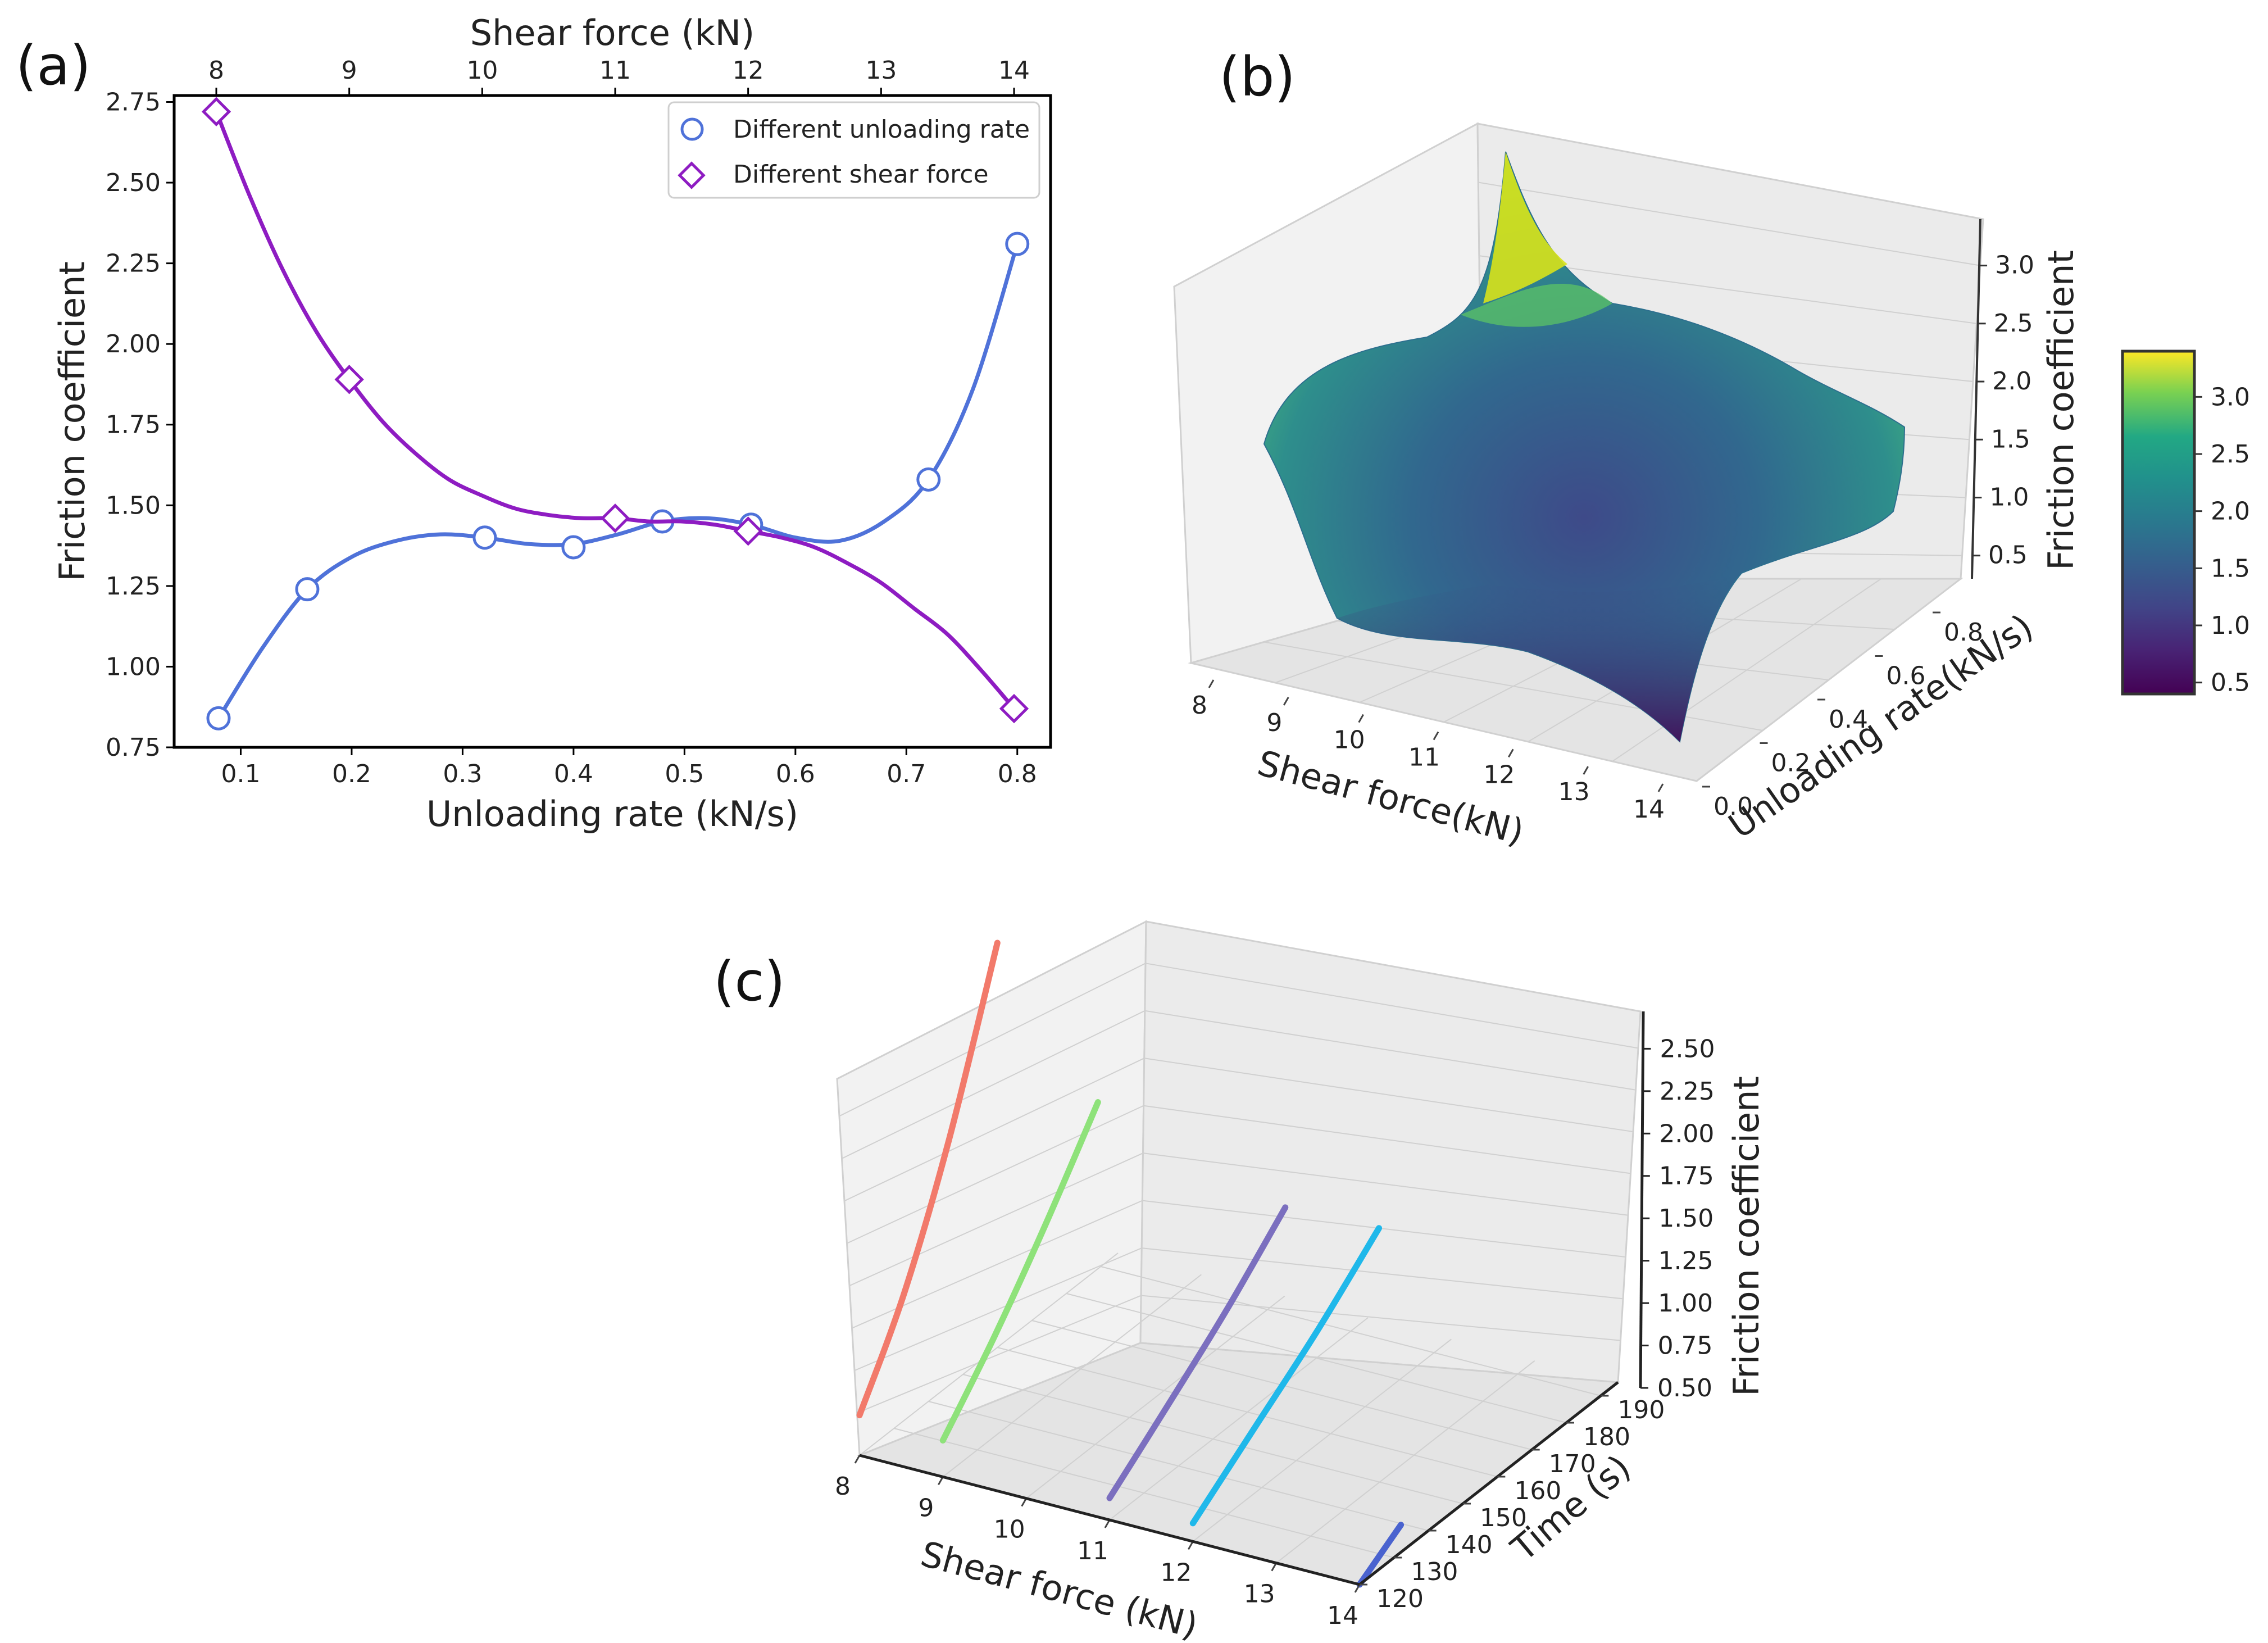  Describe the element at coordinates (1906, 677) in the screenshot. I see `y-tick-label: 0.6` at that location.